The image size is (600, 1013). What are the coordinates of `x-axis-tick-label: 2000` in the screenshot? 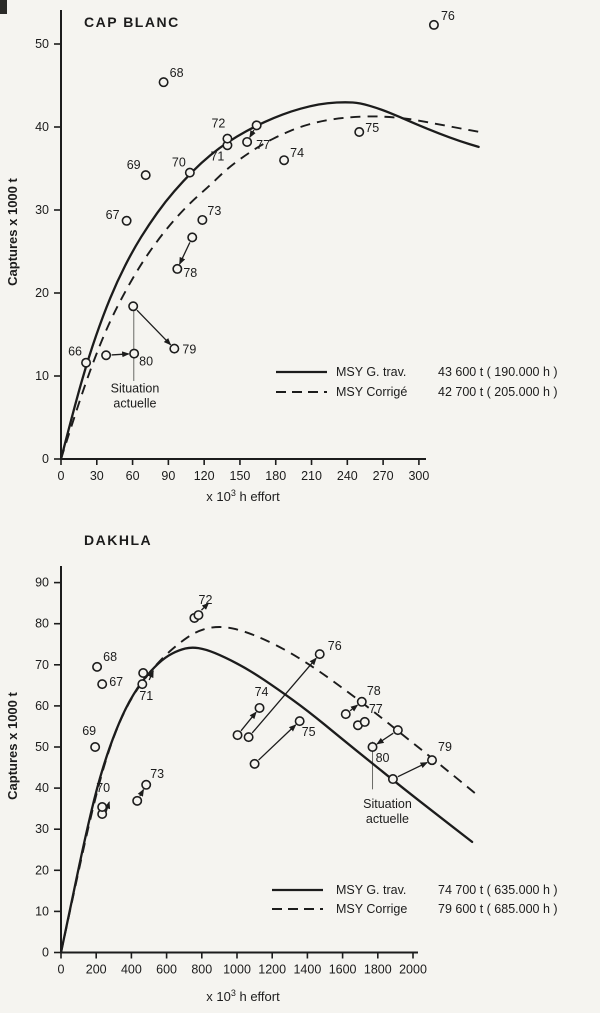 It's located at (413, 970).